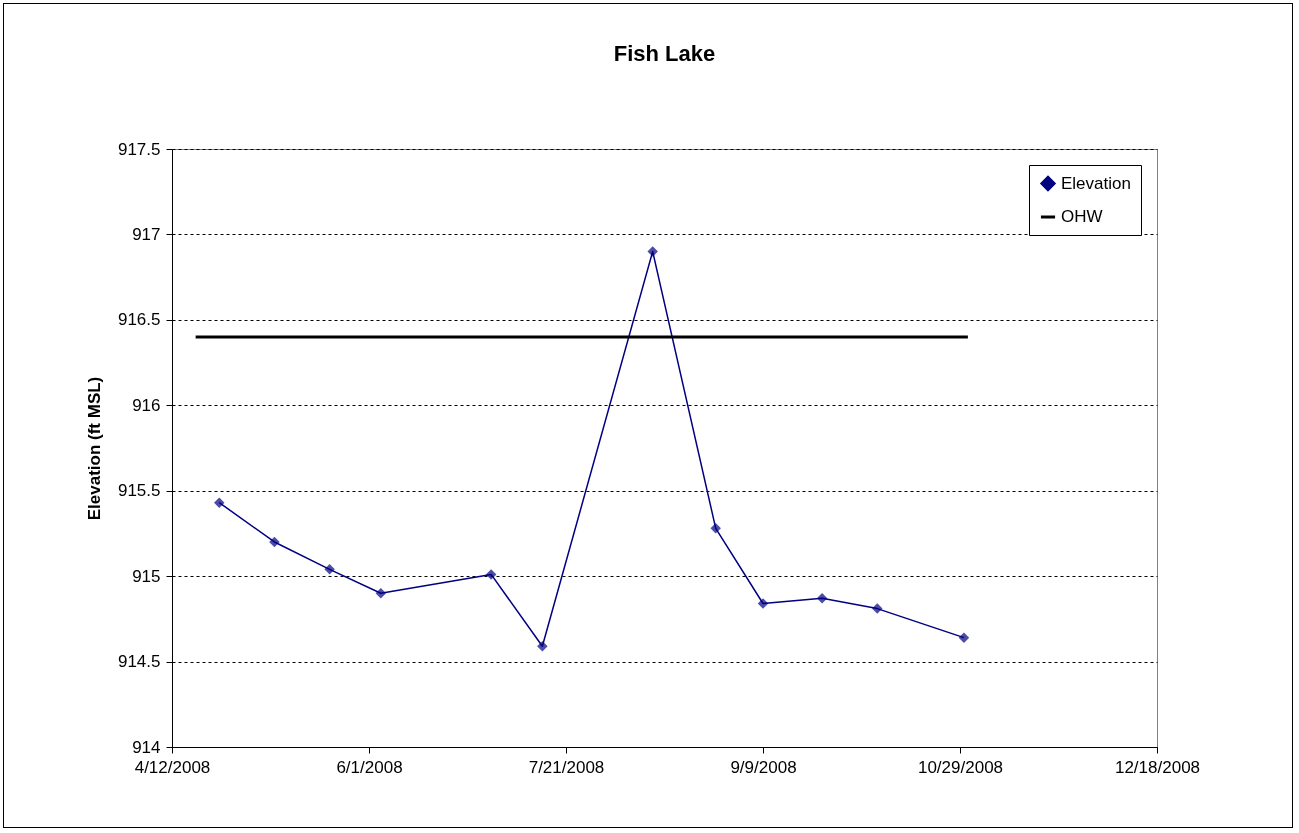 This screenshot has width=1299, height=833. I want to click on y-tick-label: 917, so click(146, 234).